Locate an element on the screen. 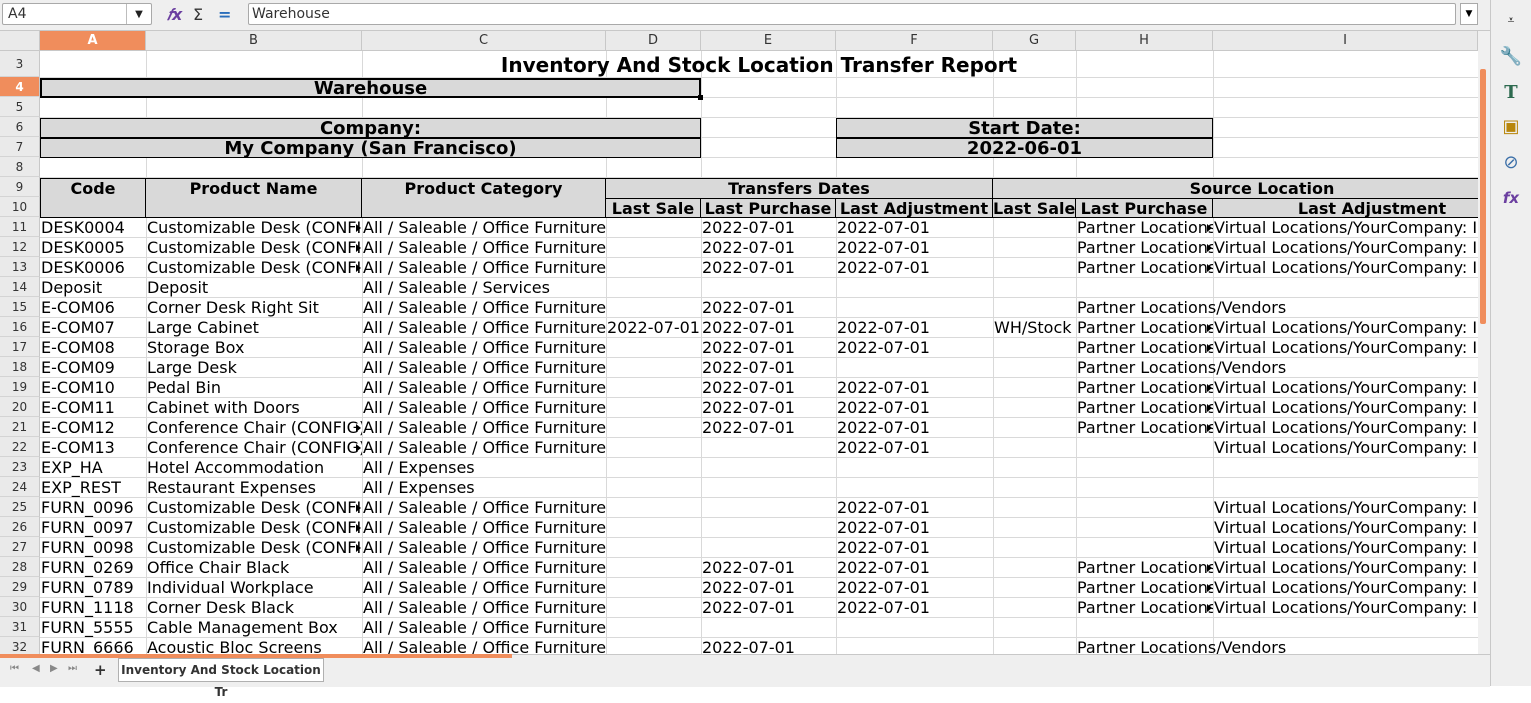  table-cell: E-COM12 is located at coordinates (78, 427).